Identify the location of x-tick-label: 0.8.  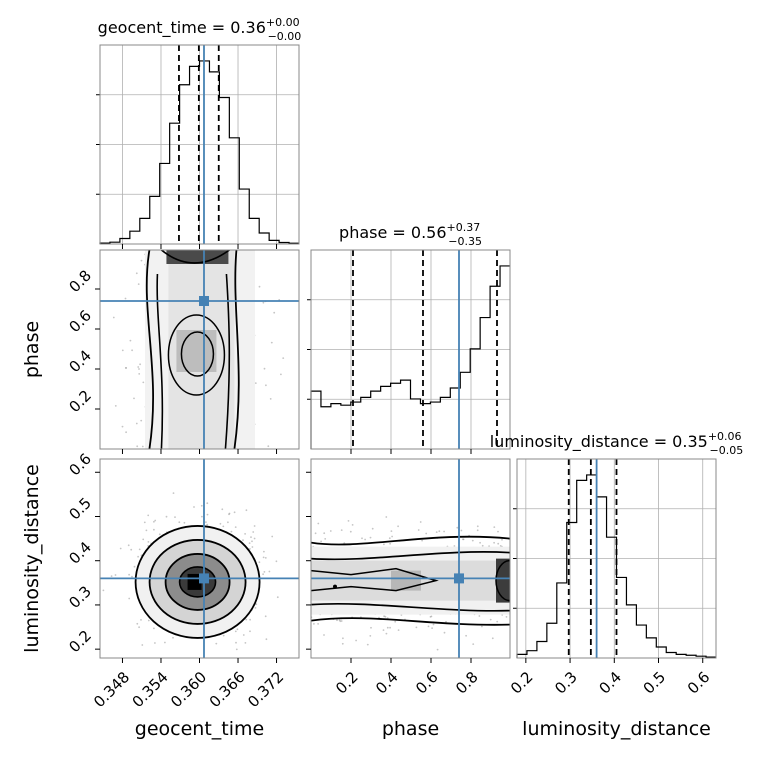
(467, 683).